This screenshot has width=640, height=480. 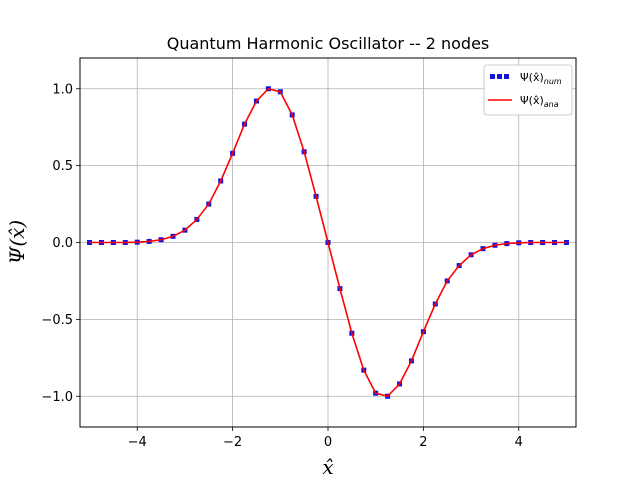 What do you see at coordinates (423, 442) in the screenshot?
I see `x-tick-label: 2` at bounding box center [423, 442].